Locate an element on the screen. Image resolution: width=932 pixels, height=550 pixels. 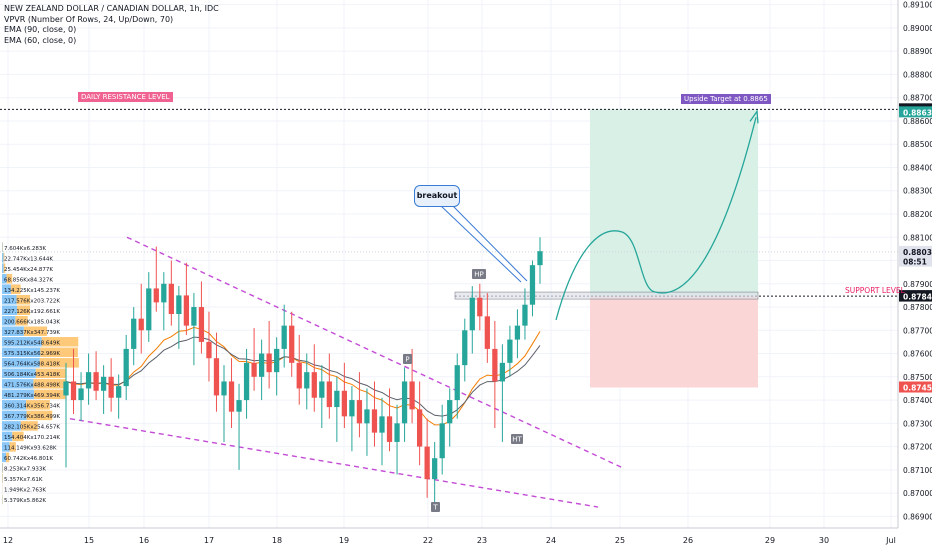
price-tick-label: 0.87800 is located at coordinates (917, 307).